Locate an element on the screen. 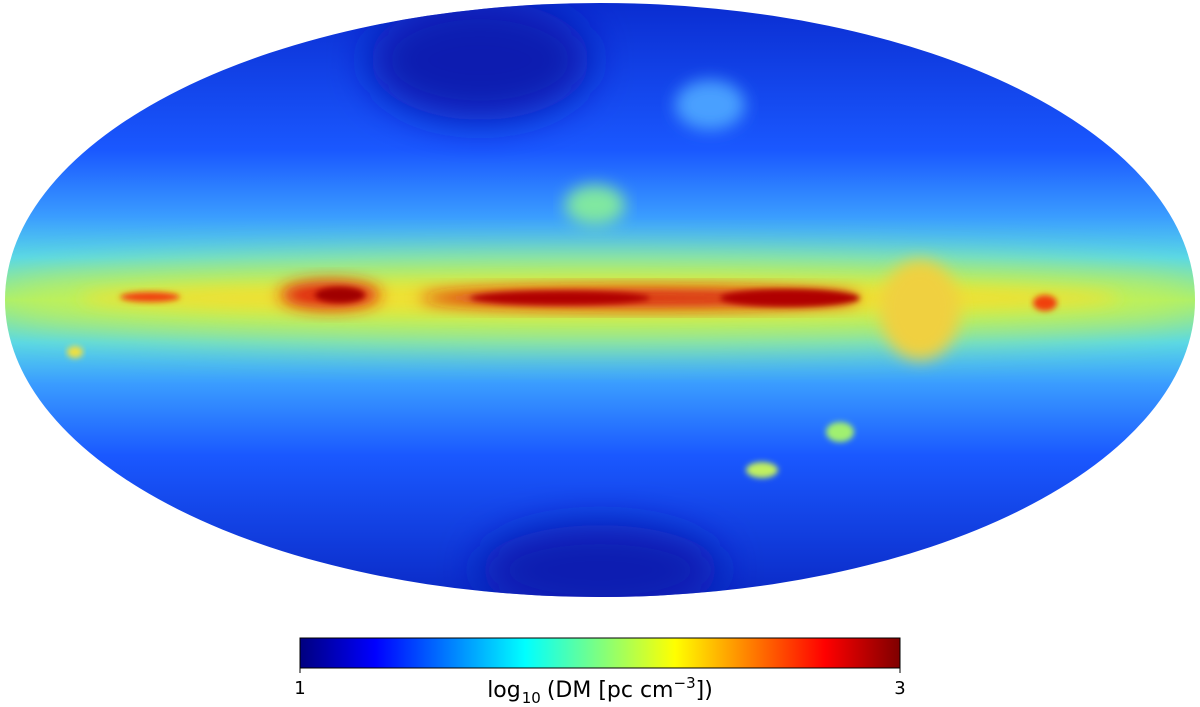  colorbar-label-part: ]) is located at coordinates (704, 690).